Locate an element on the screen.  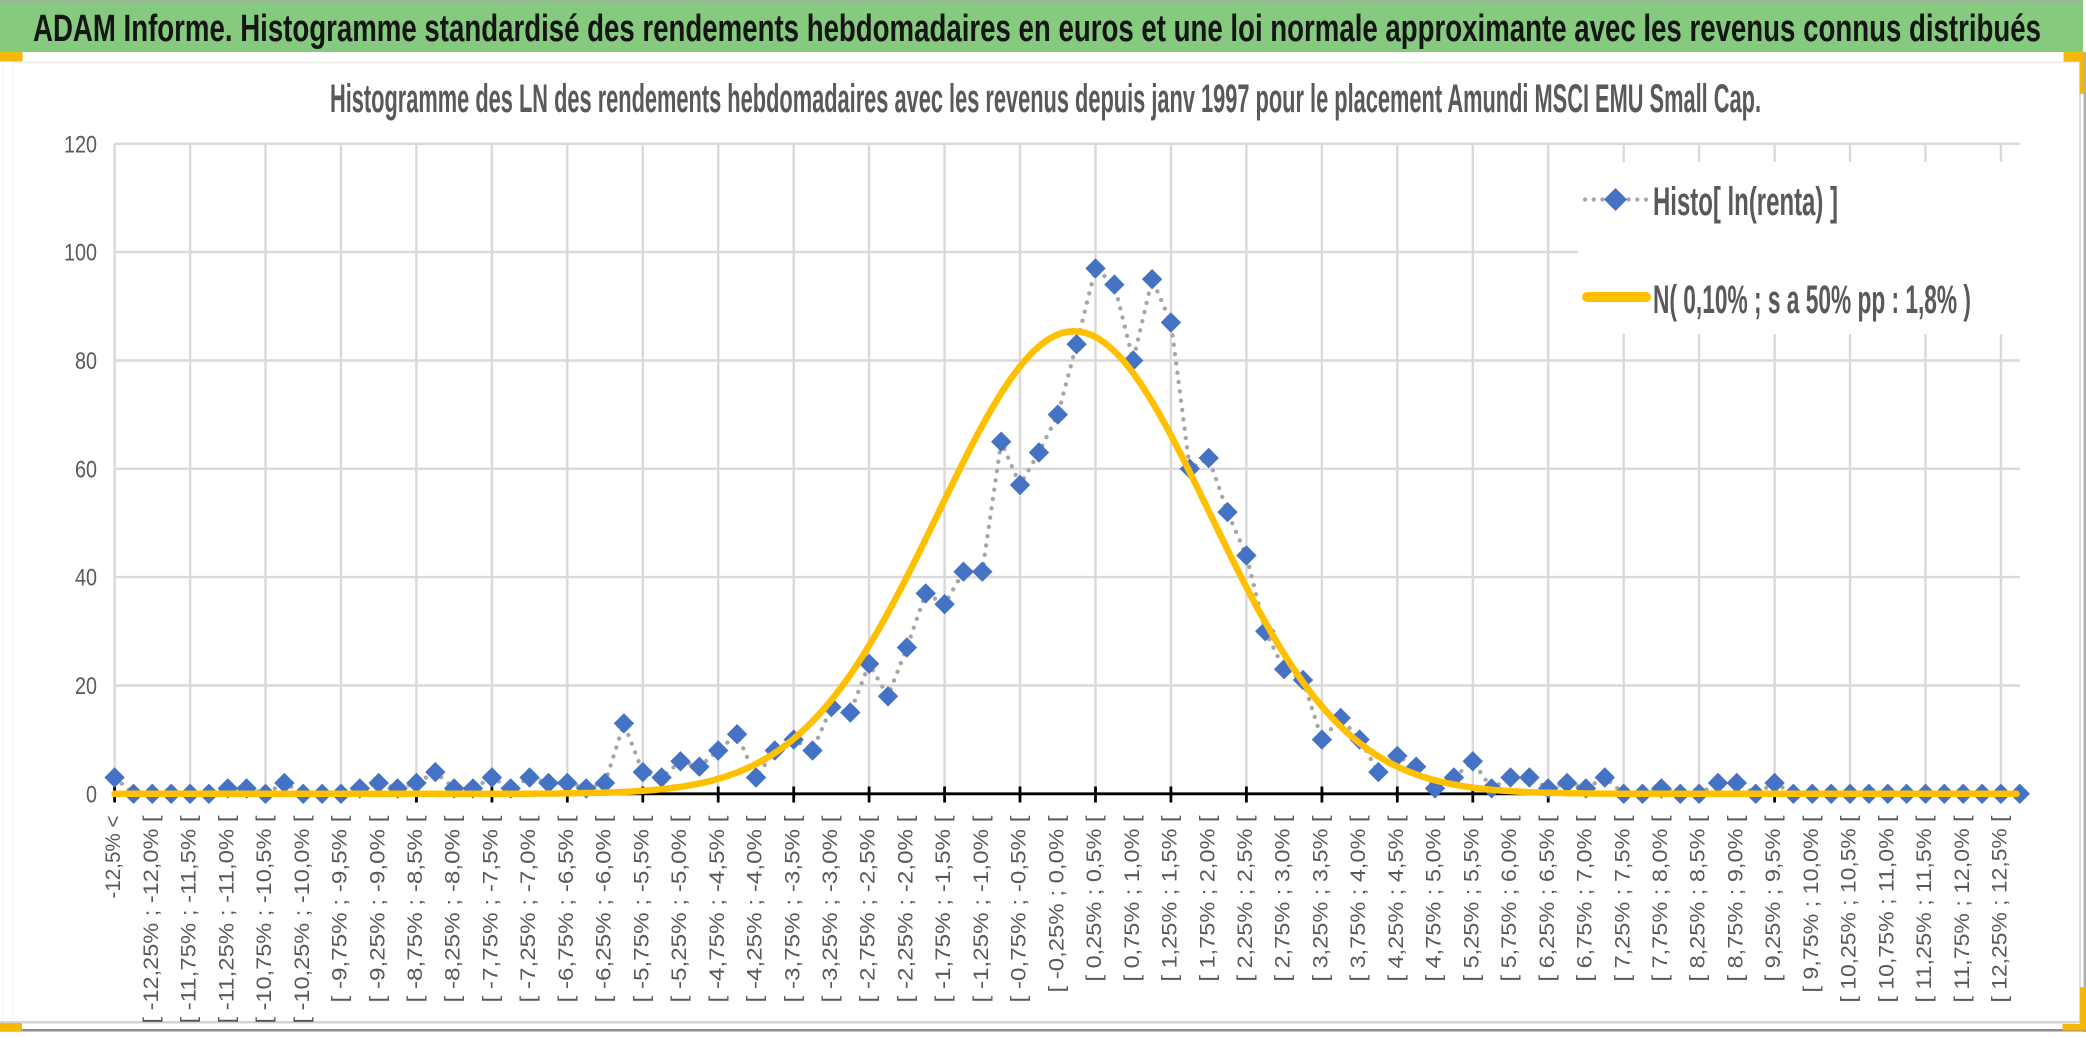
svg-text: Histo[ ln(renta) ] is located at coordinates (1745, 202).